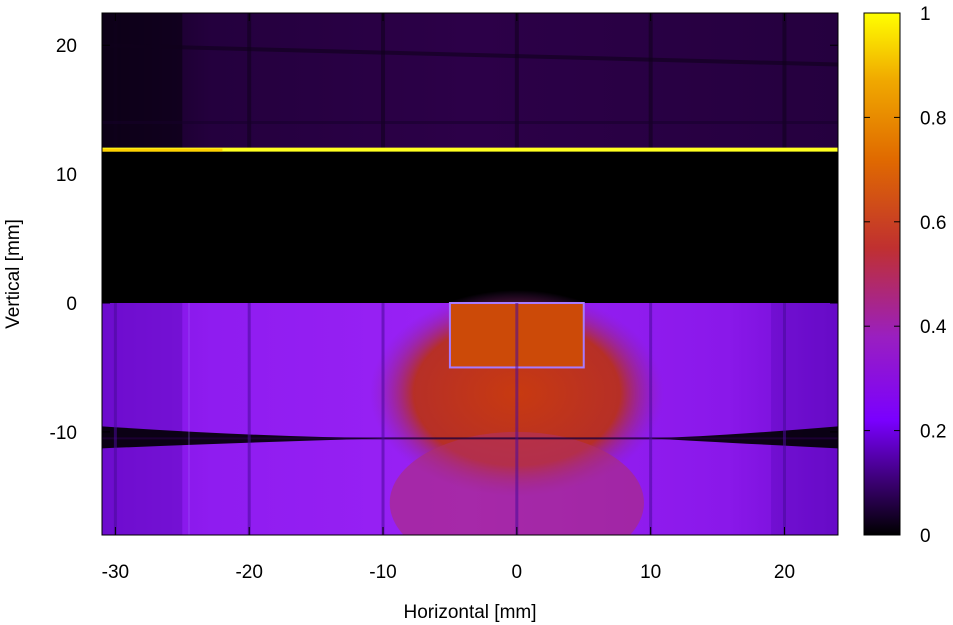 This screenshot has width=953, height=625. What do you see at coordinates (804, 419) in the screenshot?
I see `lower-band-right-shade` at bounding box center [804, 419].